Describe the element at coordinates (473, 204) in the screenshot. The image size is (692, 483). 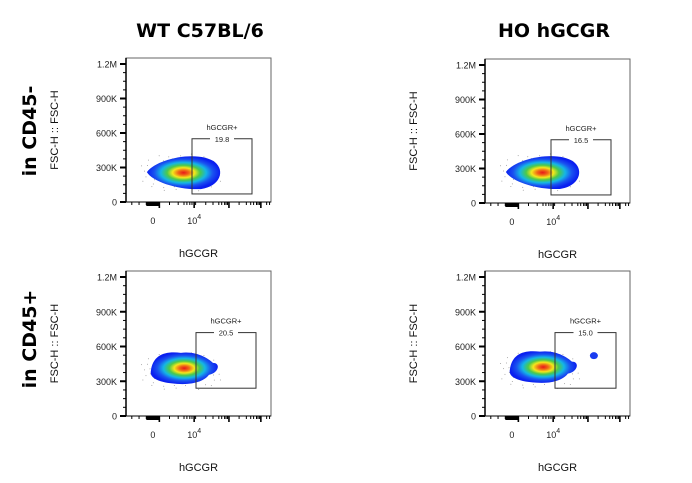
I see `y-tick-label: 0` at that location.